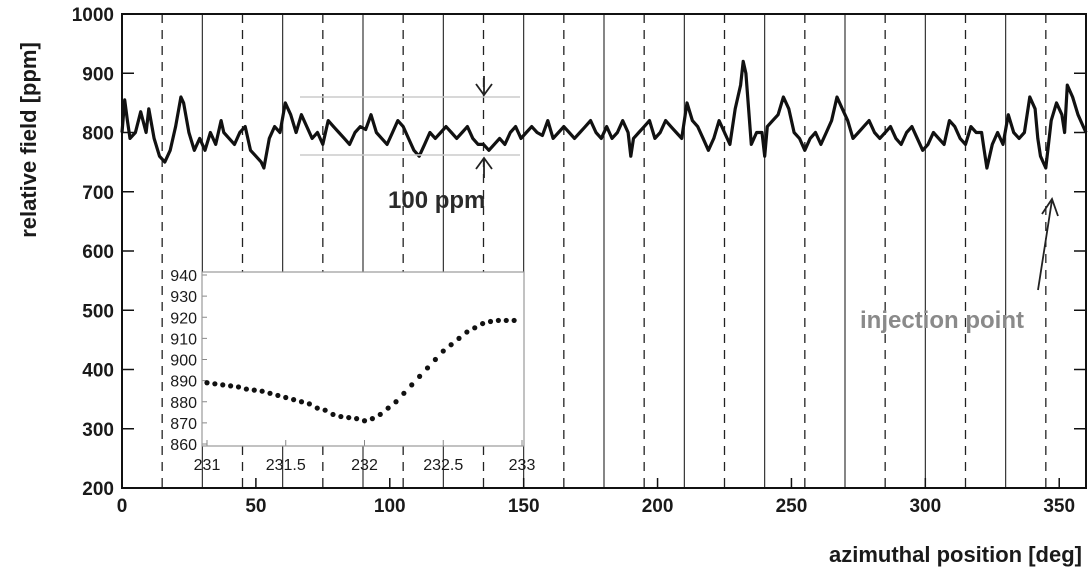  Describe the element at coordinates (98, 489) in the screenshot. I see `y-tick-label: 200` at that location.